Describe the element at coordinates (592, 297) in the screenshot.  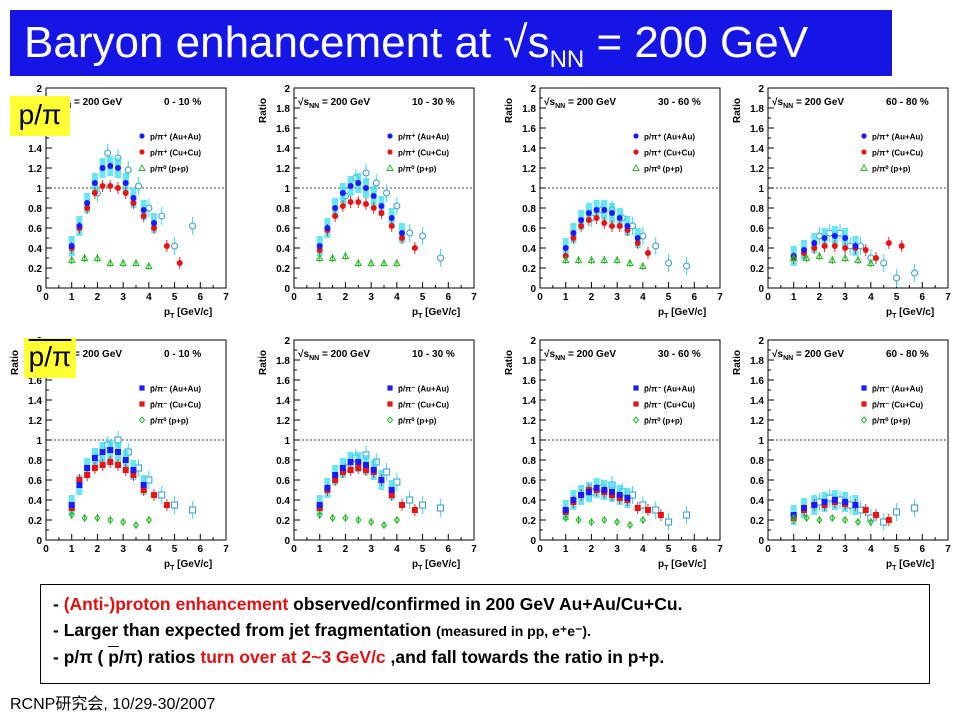
I see `x-tick-label: 2` at that location.